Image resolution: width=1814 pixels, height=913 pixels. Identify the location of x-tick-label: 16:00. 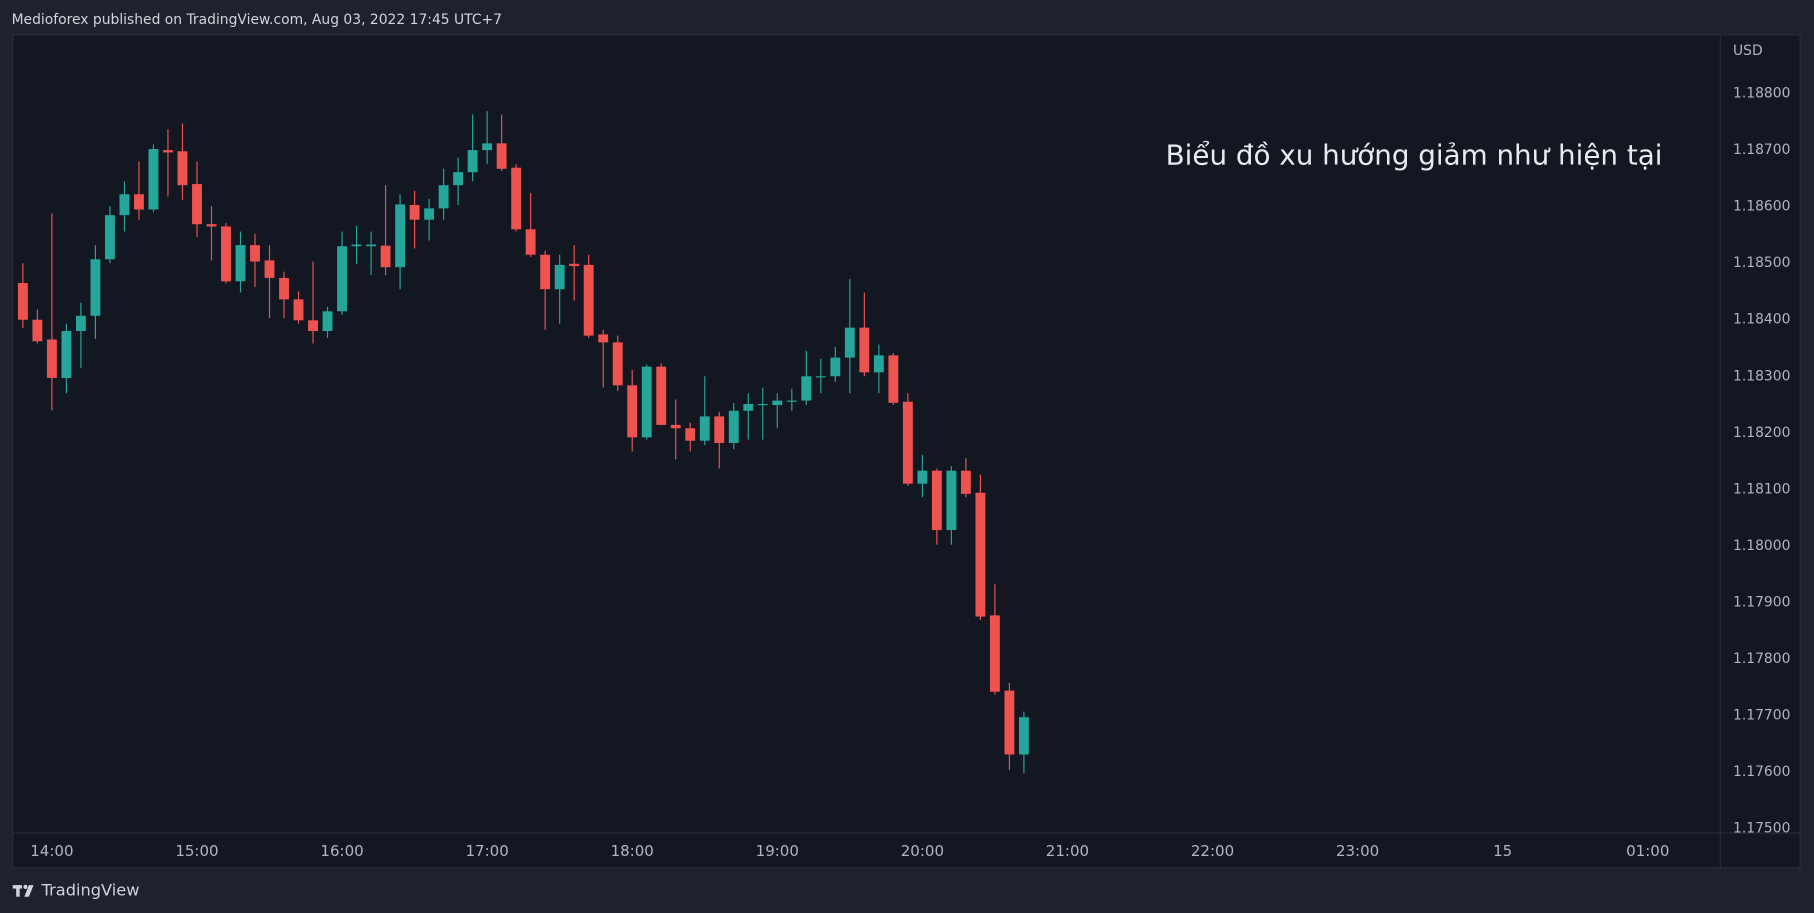
(341, 851).